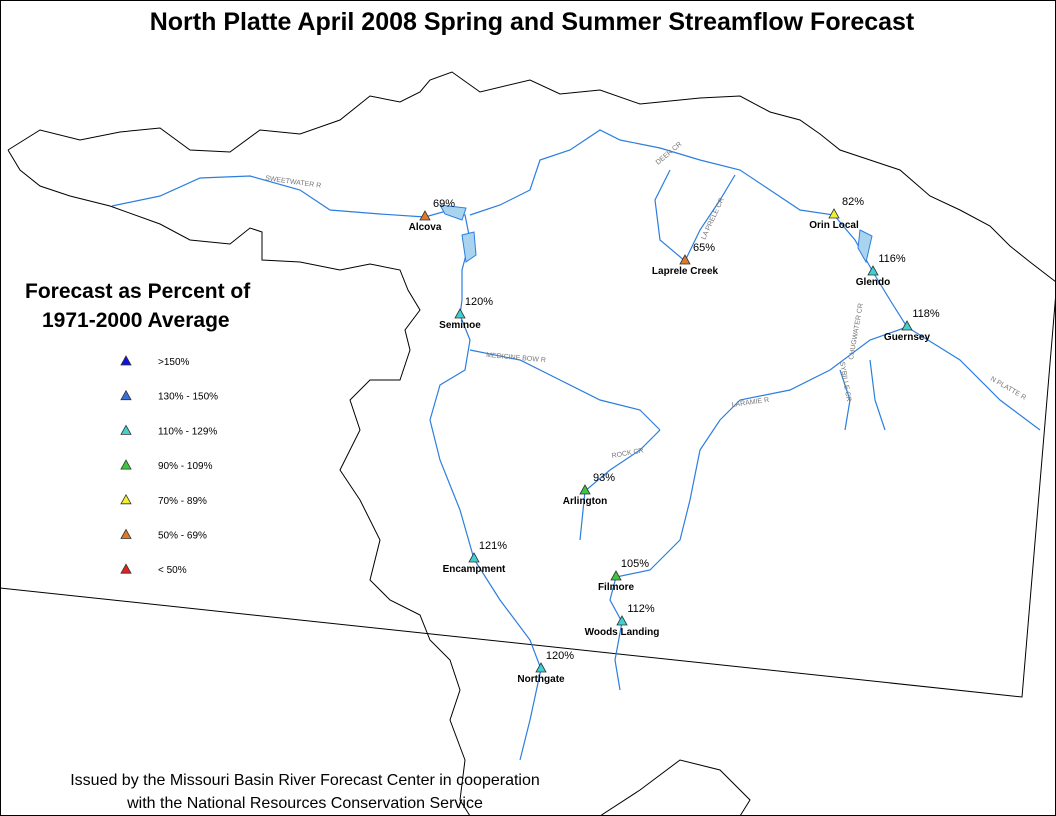 This screenshot has width=1056, height=816. I want to click on legend-label: 90% - 109%, so click(185, 466).